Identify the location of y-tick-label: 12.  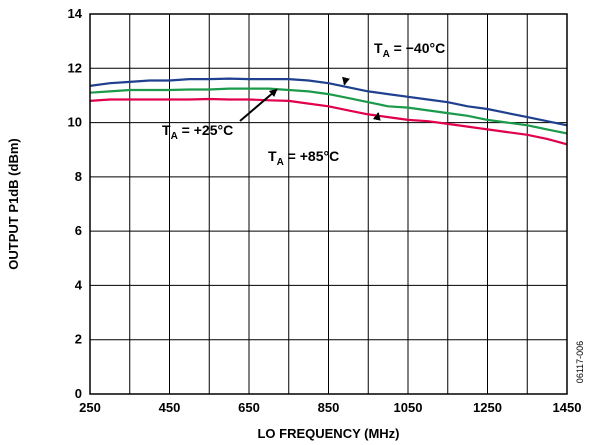
(75, 67).